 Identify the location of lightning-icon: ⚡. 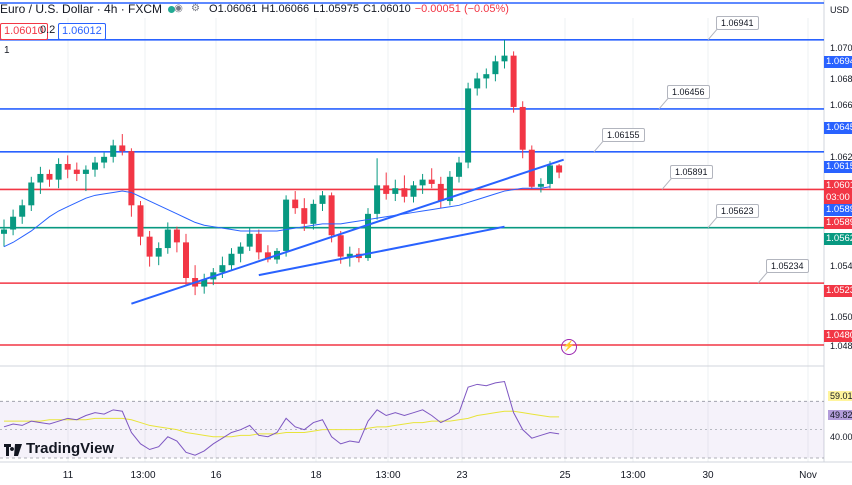
(569, 347).